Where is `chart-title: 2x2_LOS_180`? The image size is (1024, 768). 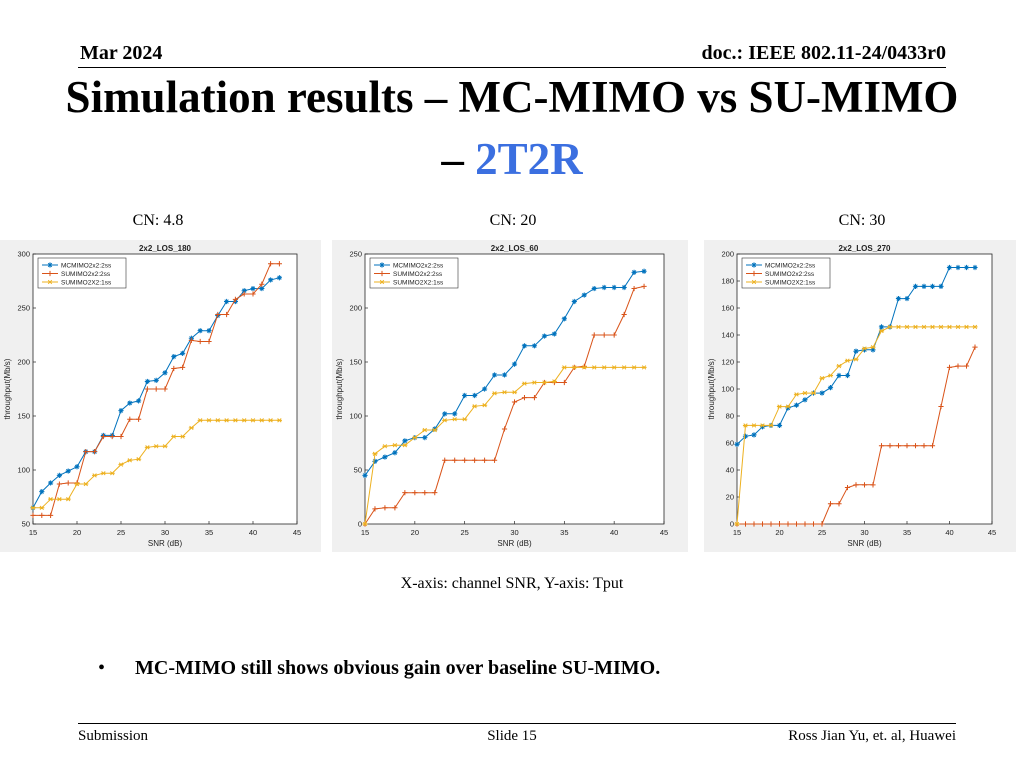 chart-title: 2x2_LOS_180 is located at coordinates (165, 248).